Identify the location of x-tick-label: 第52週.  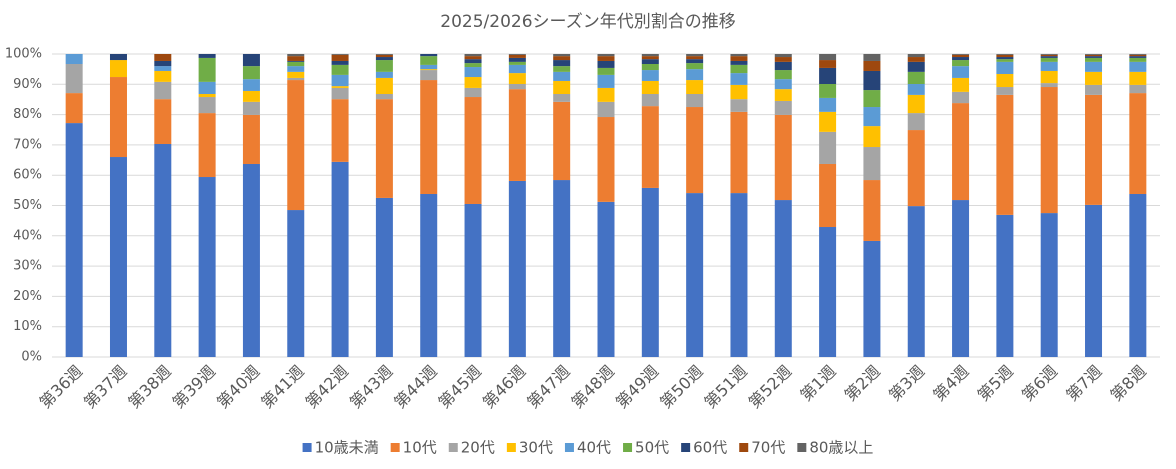
(770, 387).